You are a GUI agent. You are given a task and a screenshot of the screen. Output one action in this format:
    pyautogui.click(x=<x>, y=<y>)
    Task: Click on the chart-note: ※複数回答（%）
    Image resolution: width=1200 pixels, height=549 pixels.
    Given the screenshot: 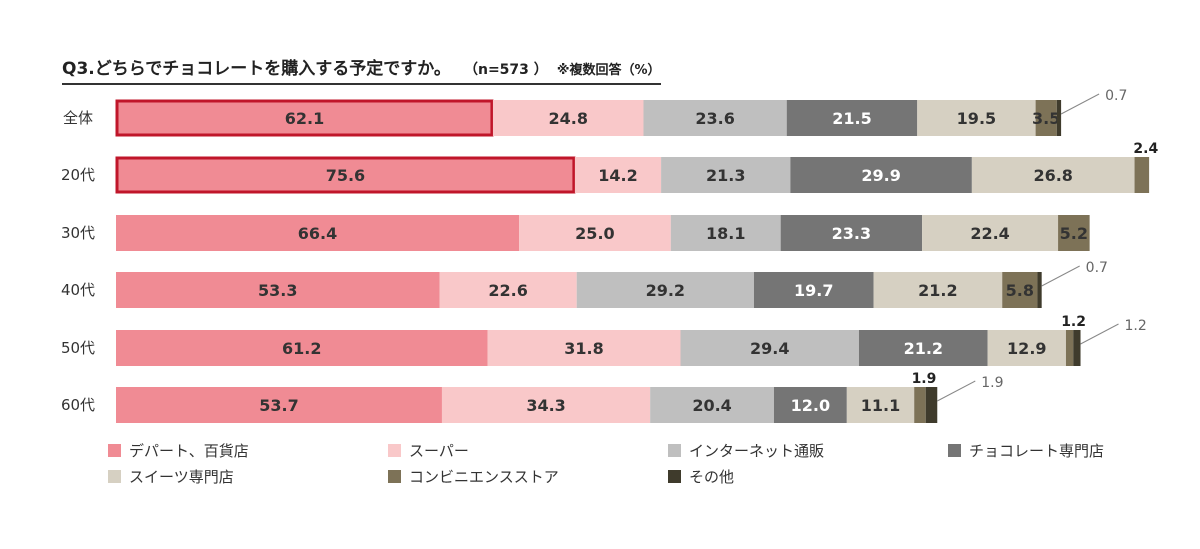 What is the action you would take?
    pyautogui.click(x=608, y=70)
    